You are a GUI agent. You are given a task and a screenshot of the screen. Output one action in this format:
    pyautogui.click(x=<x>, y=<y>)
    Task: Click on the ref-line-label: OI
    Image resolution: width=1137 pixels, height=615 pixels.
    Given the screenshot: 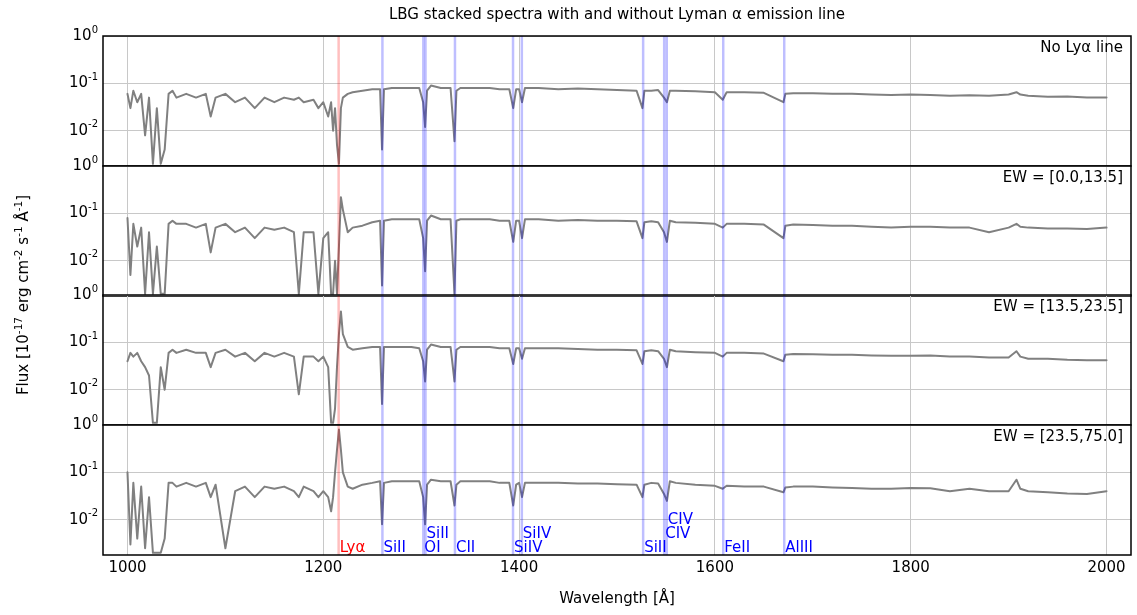 What is the action you would take?
    pyautogui.click(x=432, y=547)
    